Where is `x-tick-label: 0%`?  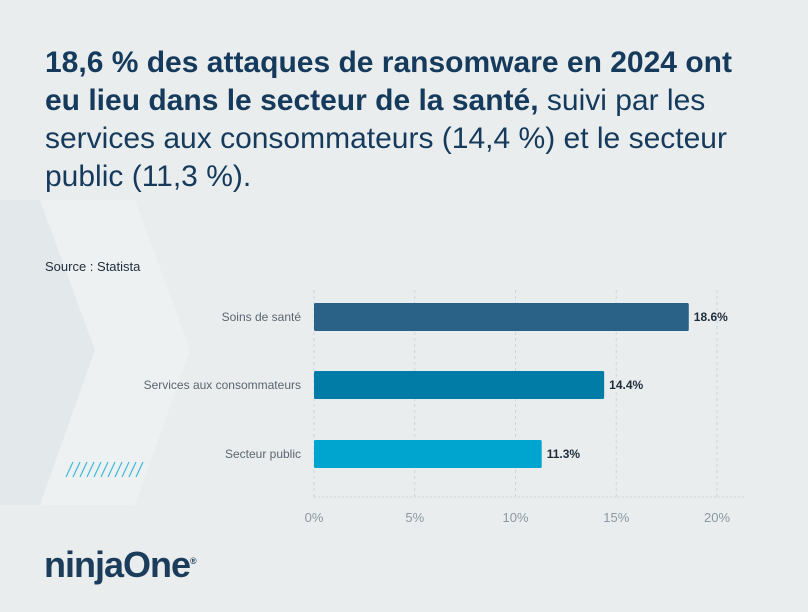
x-tick-label: 0% is located at coordinates (314, 517).